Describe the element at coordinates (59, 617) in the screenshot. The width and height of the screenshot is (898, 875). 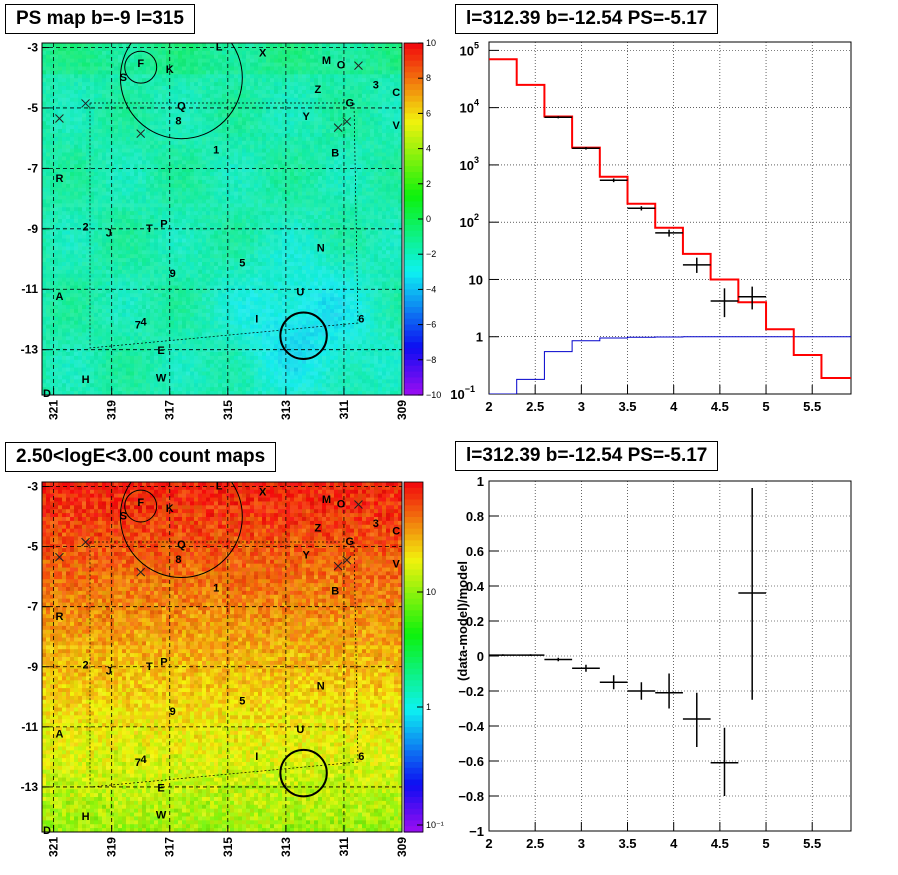
I see `source-label: R` at that location.